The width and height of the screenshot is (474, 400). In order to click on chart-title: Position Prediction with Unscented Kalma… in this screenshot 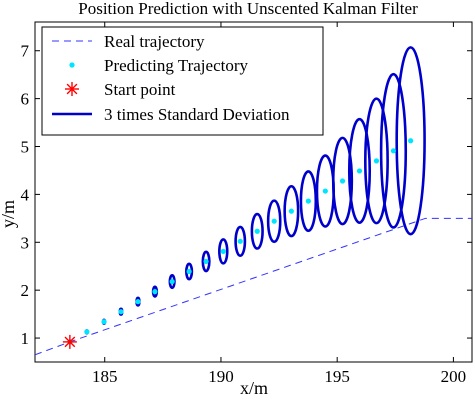, I will do `click(248, 9)`.